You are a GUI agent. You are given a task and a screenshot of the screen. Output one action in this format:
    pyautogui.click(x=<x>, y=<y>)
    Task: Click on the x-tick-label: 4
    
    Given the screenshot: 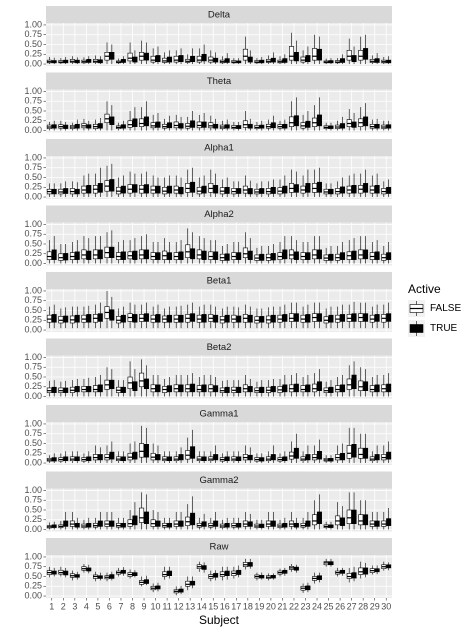 What is the action you would take?
    pyautogui.click(x=86, y=606)
    